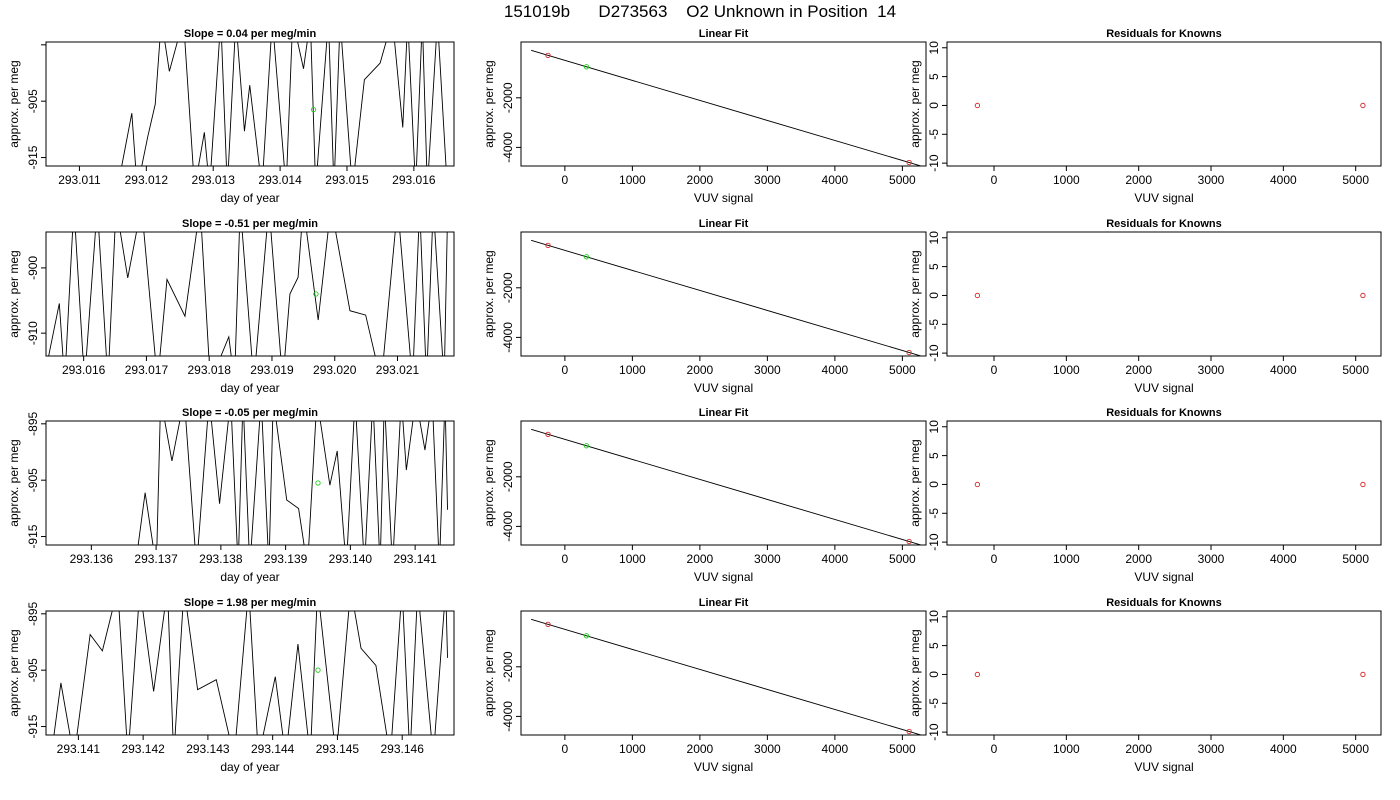 The width and height of the screenshot is (1400, 800). Describe the element at coordinates (147, 370) in the screenshot. I see `x-tick-label: 293.017` at that location.